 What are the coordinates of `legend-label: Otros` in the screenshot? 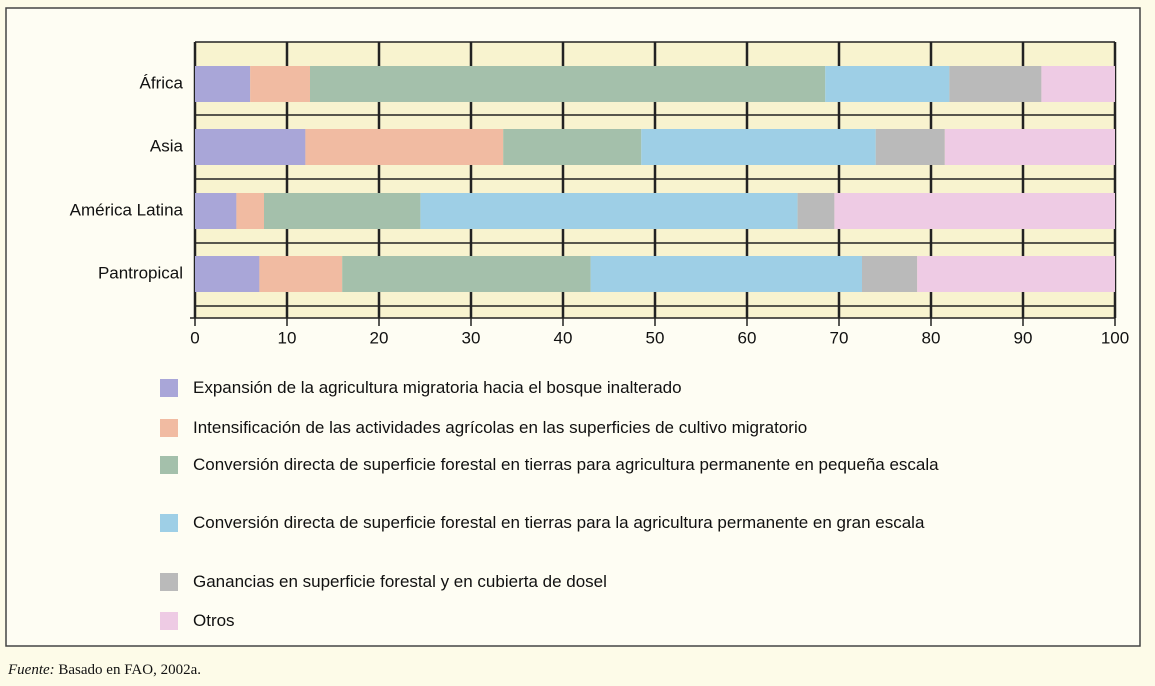 It's located at (214, 620).